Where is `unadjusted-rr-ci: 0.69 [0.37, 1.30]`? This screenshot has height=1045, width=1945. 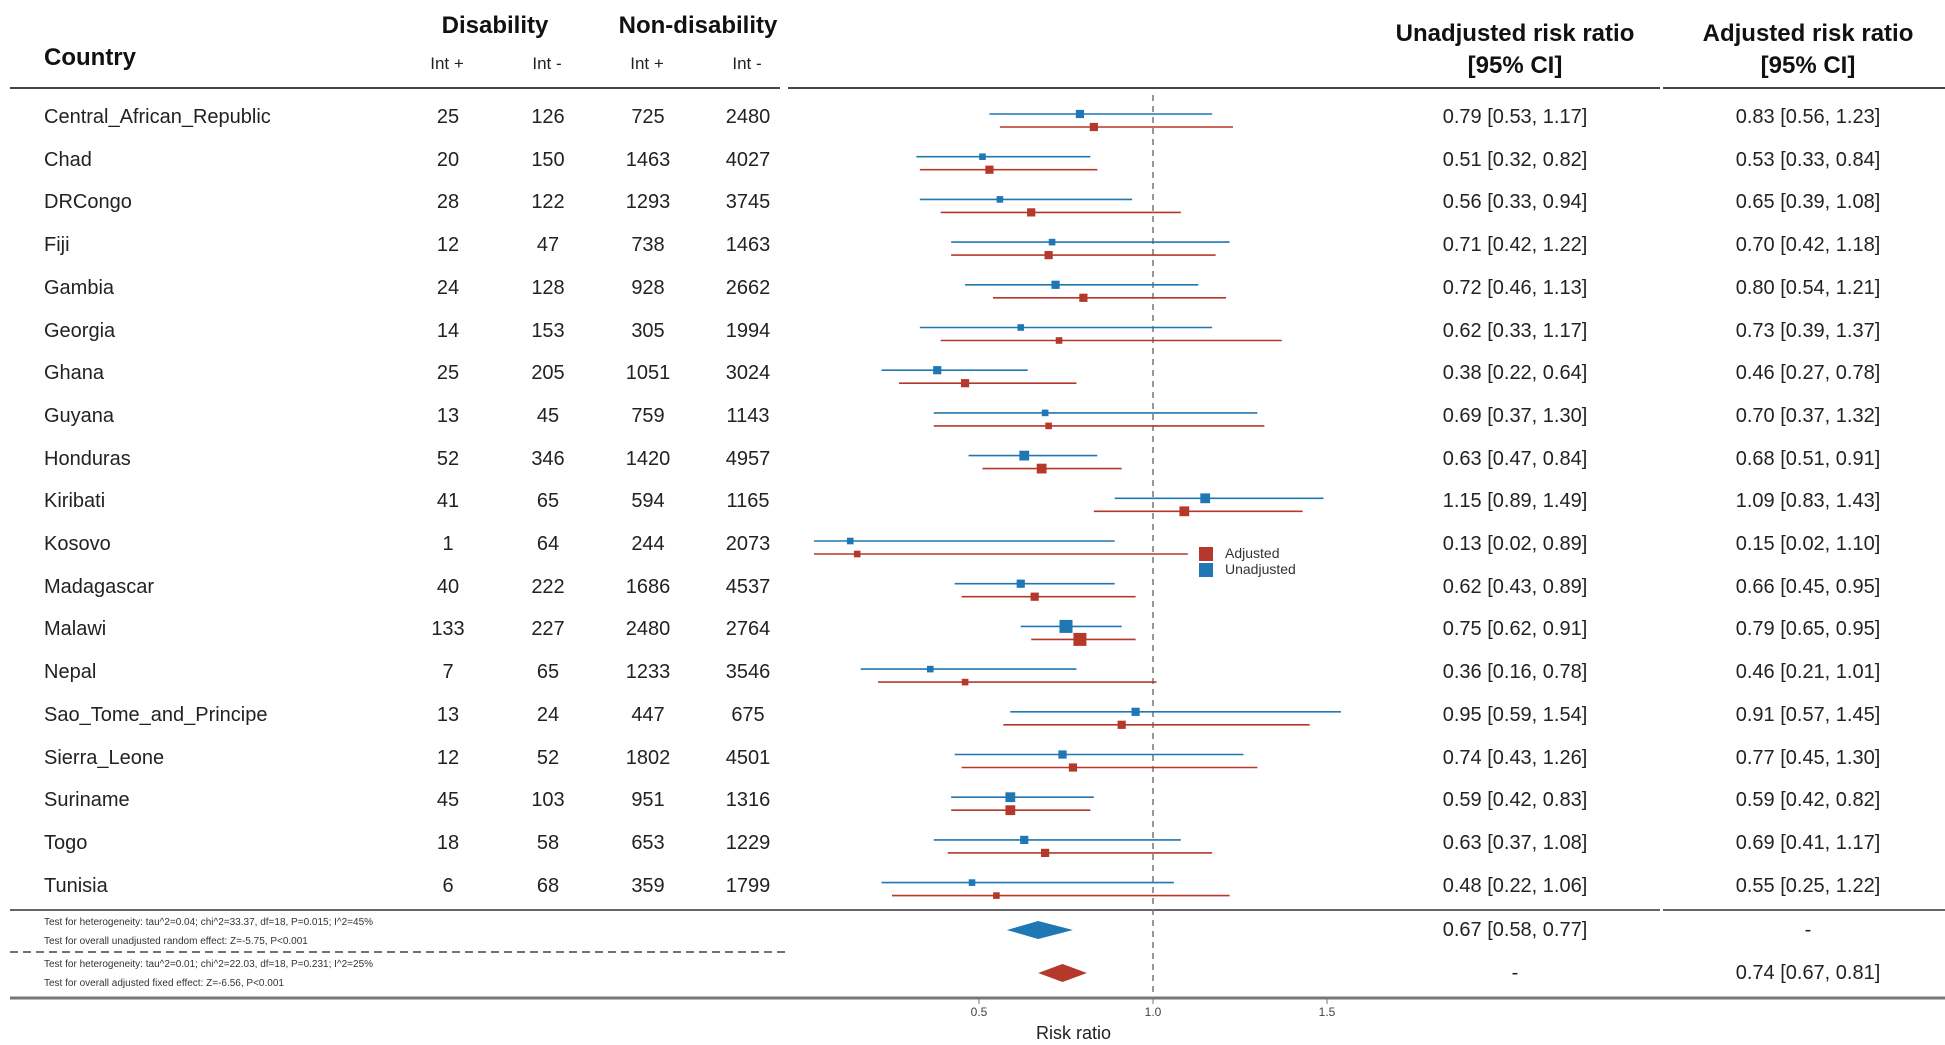 unadjusted-rr-ci: 0.69 [0.37, 1.30] is located at coordinates (1515, 415).